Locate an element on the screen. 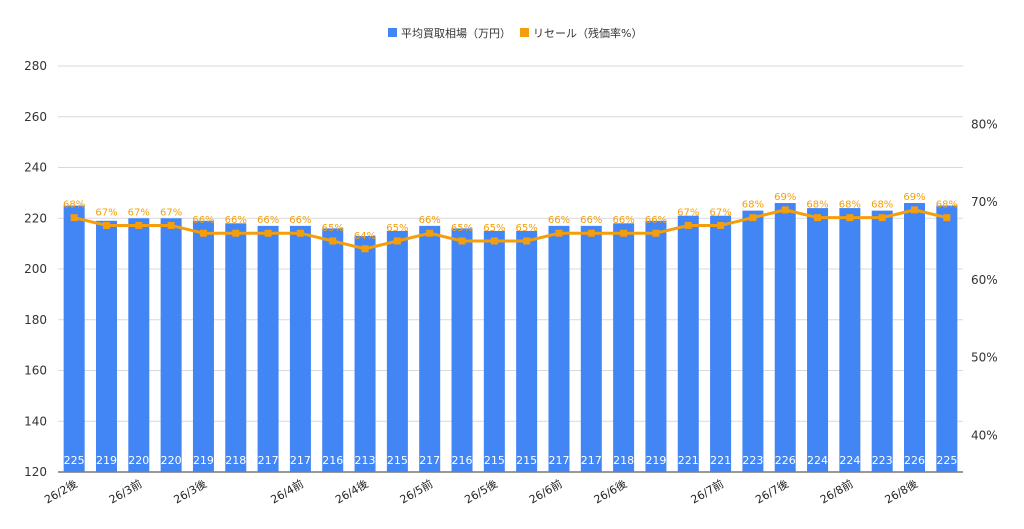 The image size is (1024, 529). x-tick-label: 26/8後 is located at coordinates (901, 491).